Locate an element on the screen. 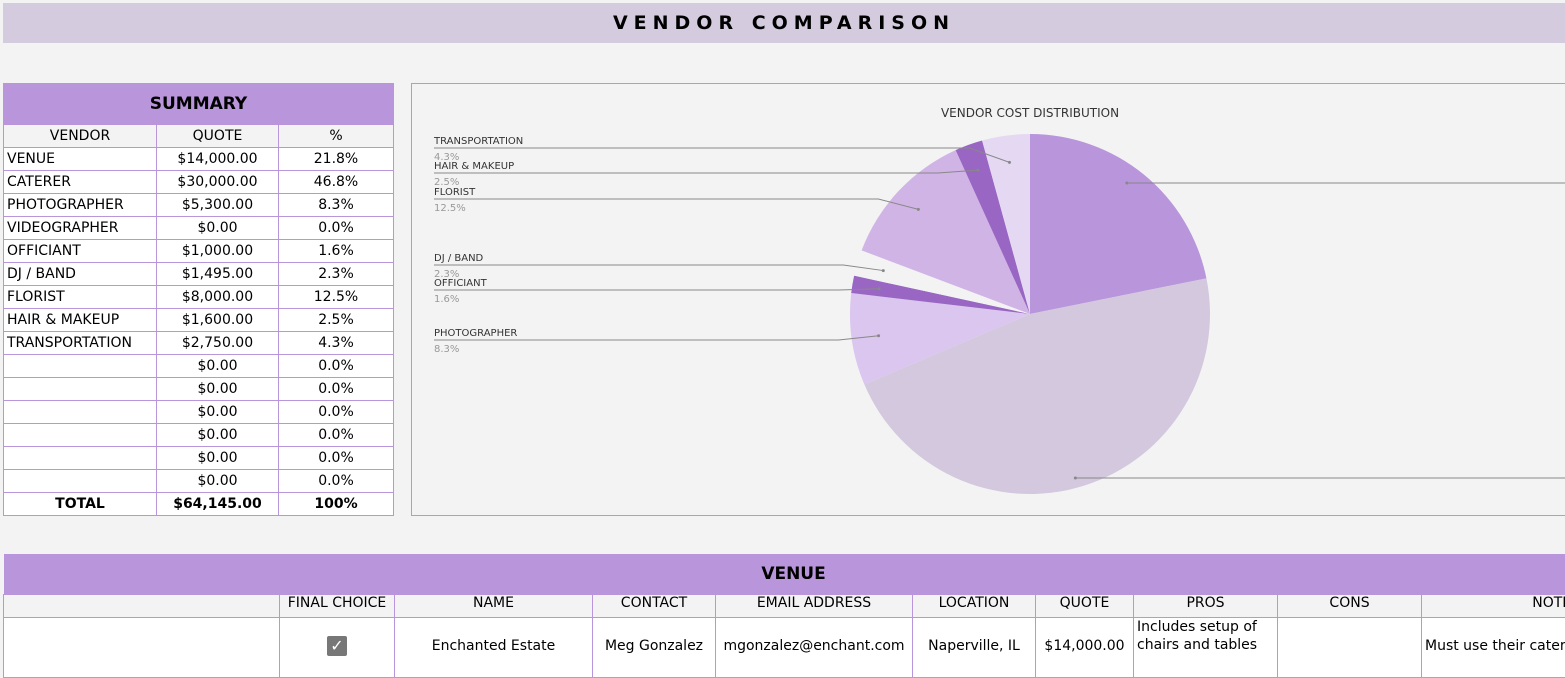 This screenshot has height=678, width=1565. col-contact: CONTACT is located at coordinates (654, 605).